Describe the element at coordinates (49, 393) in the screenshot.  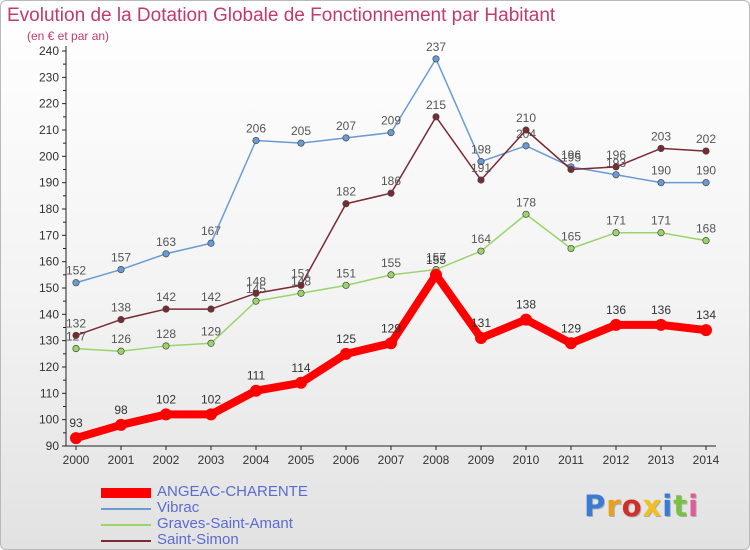
I see `y-tick-label: 110` at that location.